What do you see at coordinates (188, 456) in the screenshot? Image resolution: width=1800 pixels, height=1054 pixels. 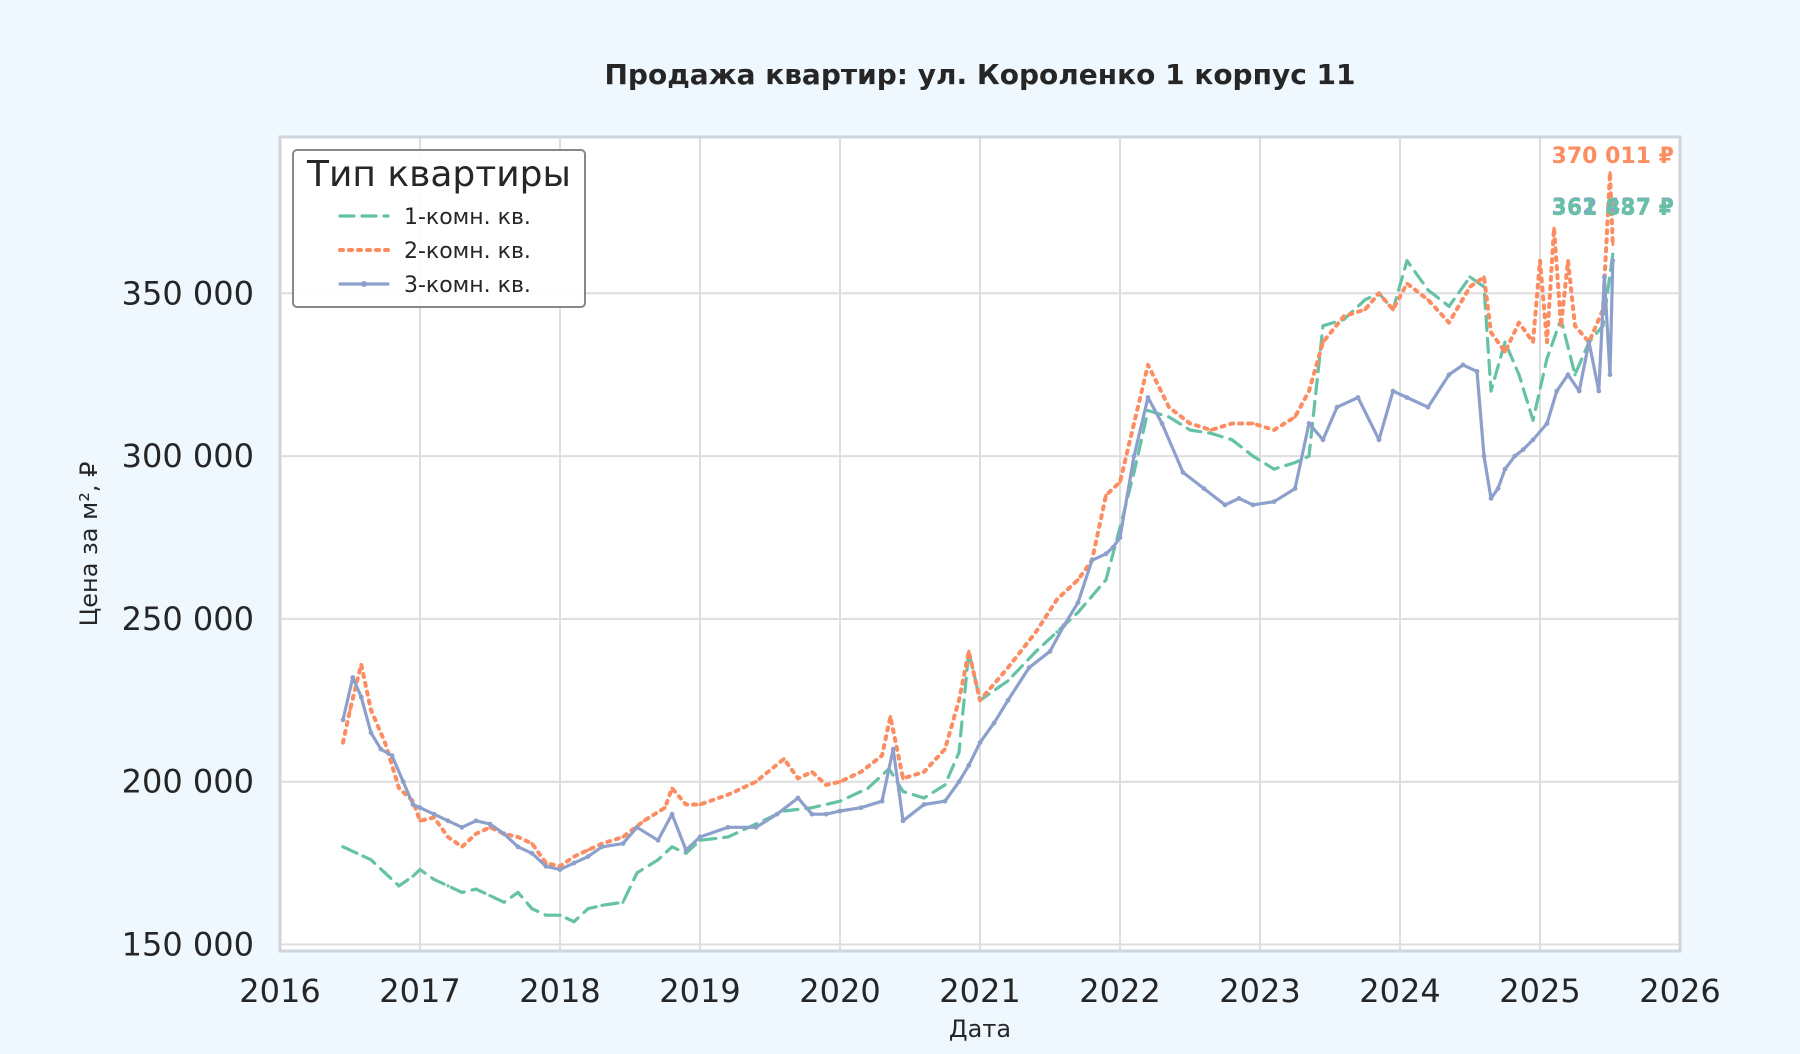 I see `y-tick-label: 300 000` at bounding box center [188, 456].